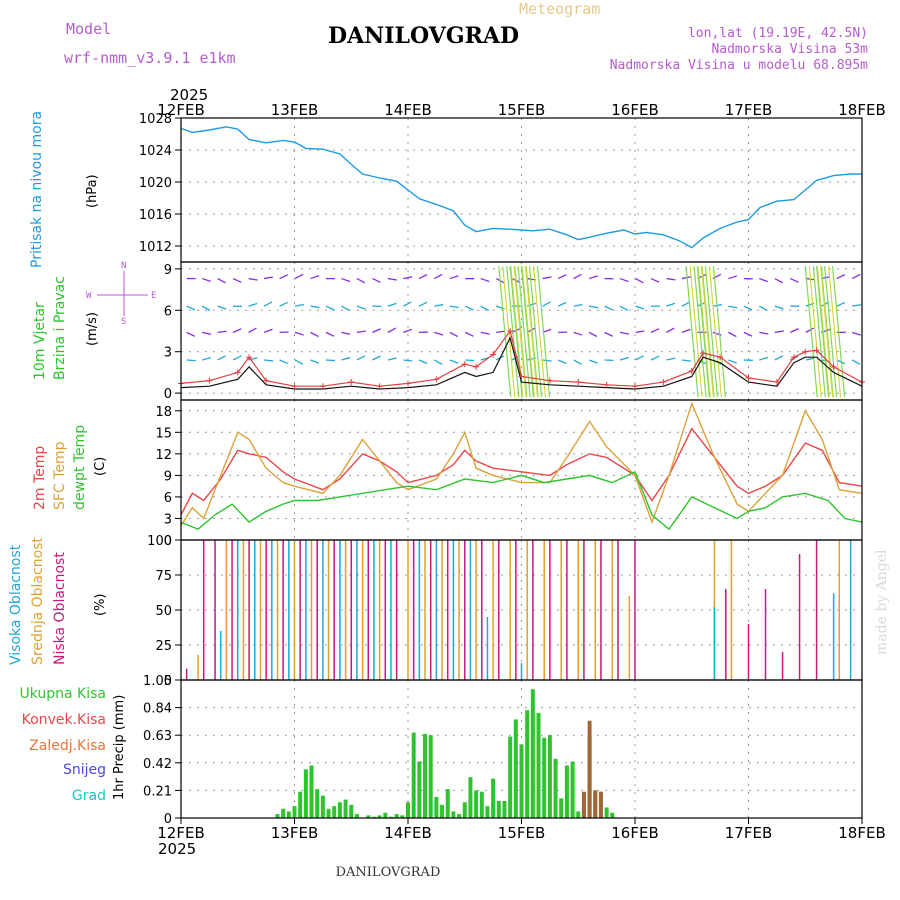 The height and width of the screenshot is (900, 900). I want to click on y-tick-label: 100, so click(159, 541).